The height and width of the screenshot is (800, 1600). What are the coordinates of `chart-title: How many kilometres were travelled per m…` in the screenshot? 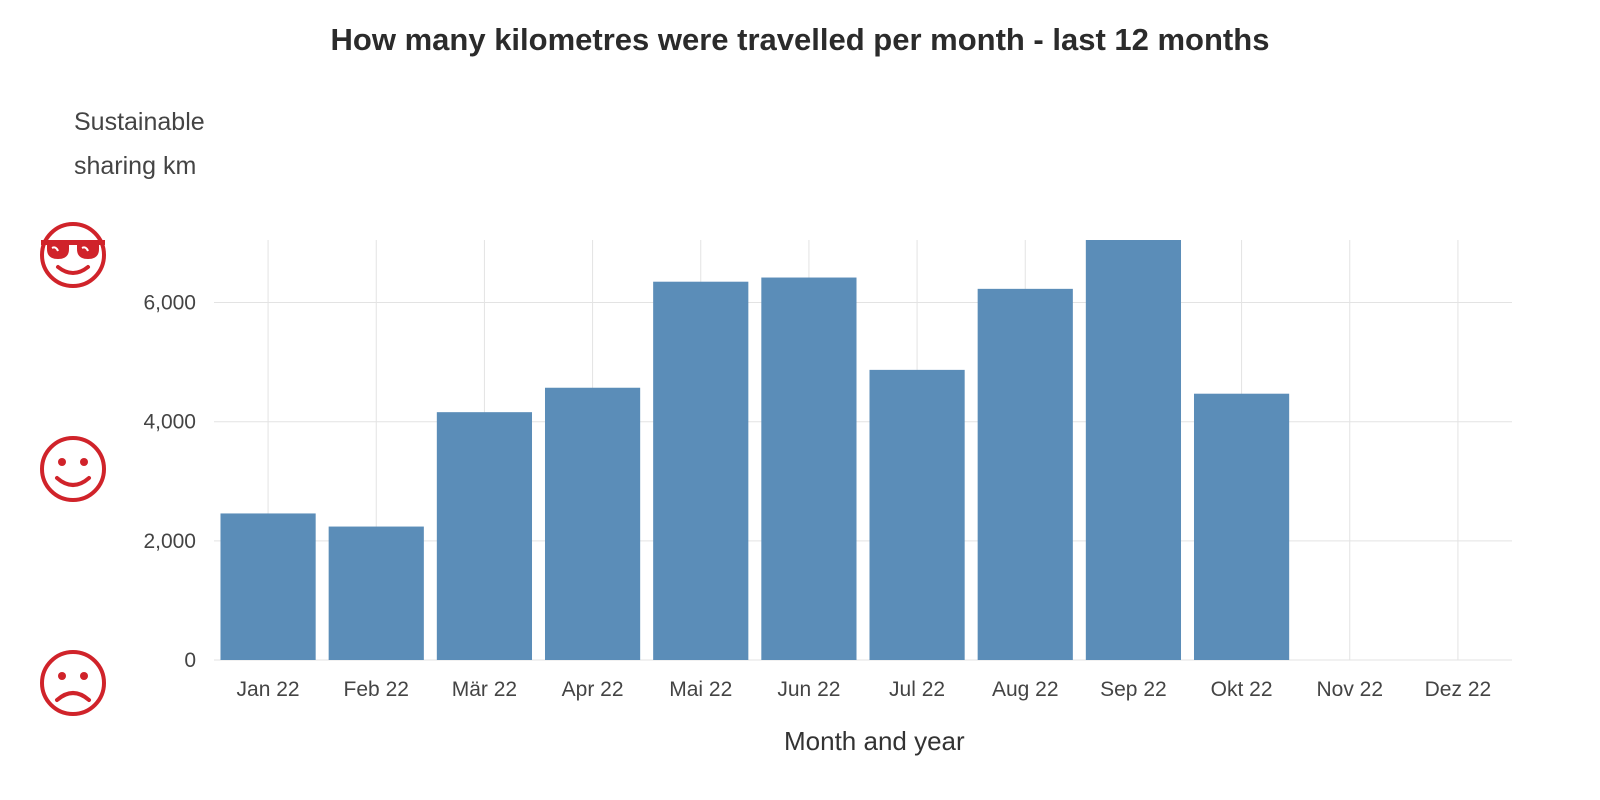 It's located at (800, 39).